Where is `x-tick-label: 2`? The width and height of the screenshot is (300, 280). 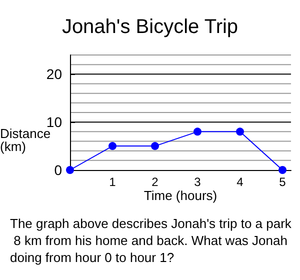
x-tick-label: 2 is located at coordinates (155, 182).